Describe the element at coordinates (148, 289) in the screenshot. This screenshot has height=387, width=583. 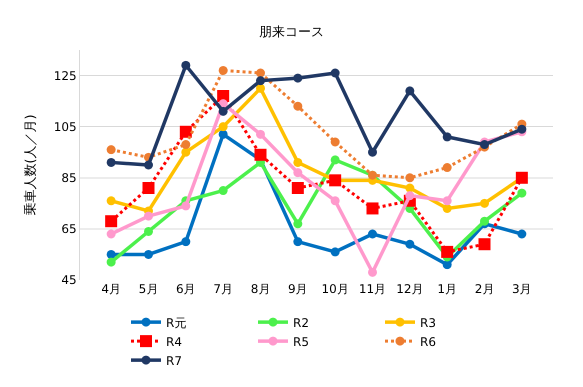
I see `x-tick-label: 5月` at that location.